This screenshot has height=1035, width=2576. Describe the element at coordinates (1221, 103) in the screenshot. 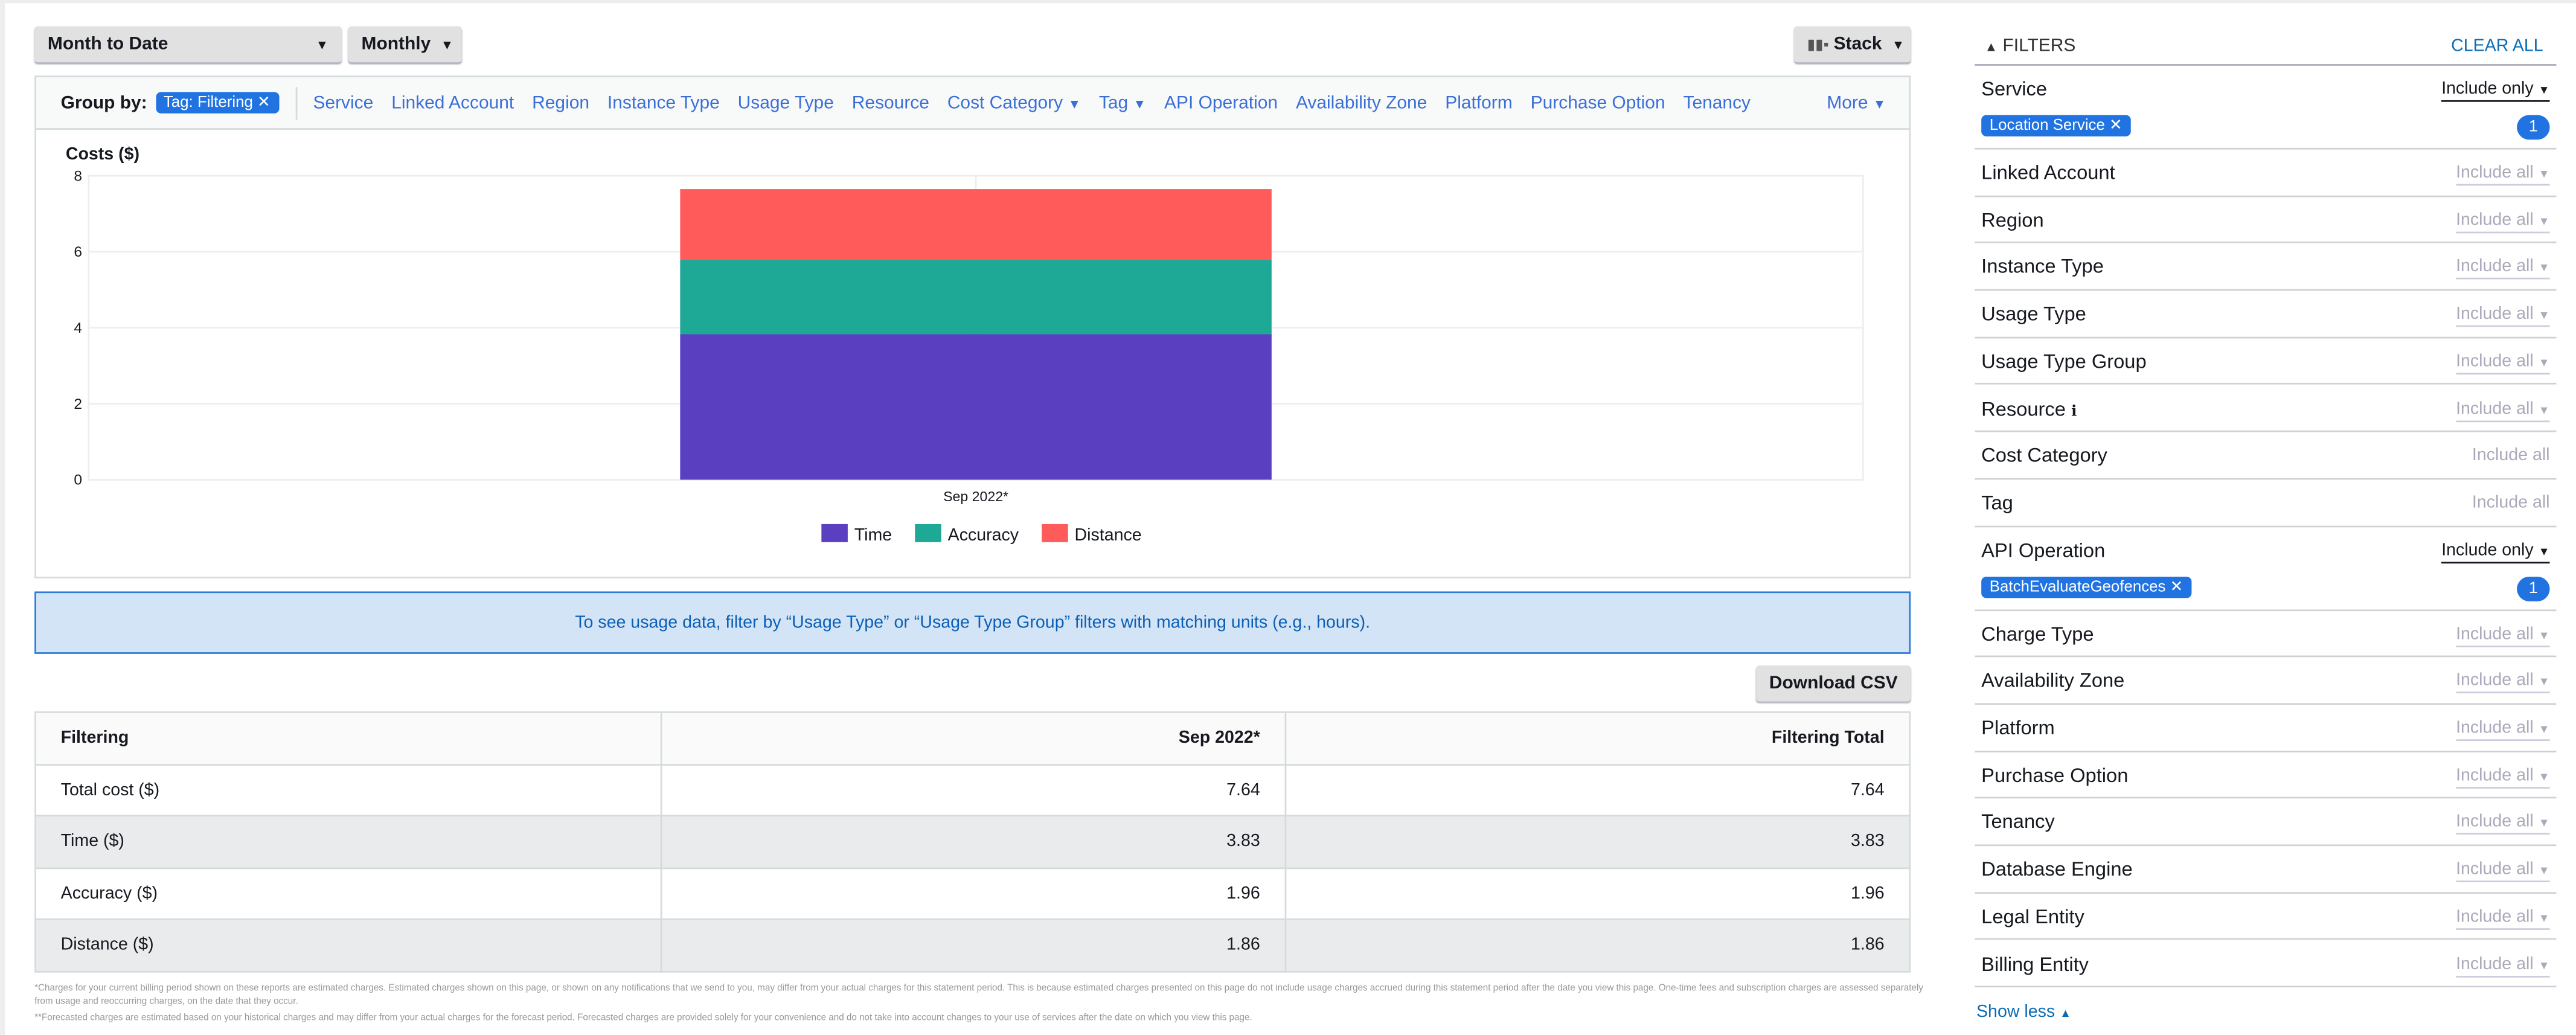

I see `group-by-option: API Operation` at that location.